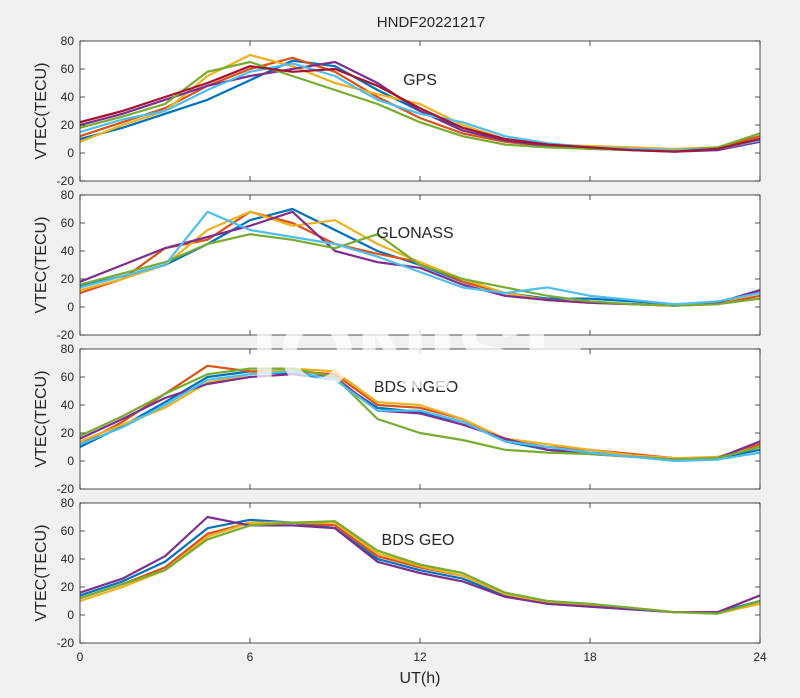 The width and height of the screenshot is (800, 698). I want to click on watermark: IONISE, so click(420, 354).